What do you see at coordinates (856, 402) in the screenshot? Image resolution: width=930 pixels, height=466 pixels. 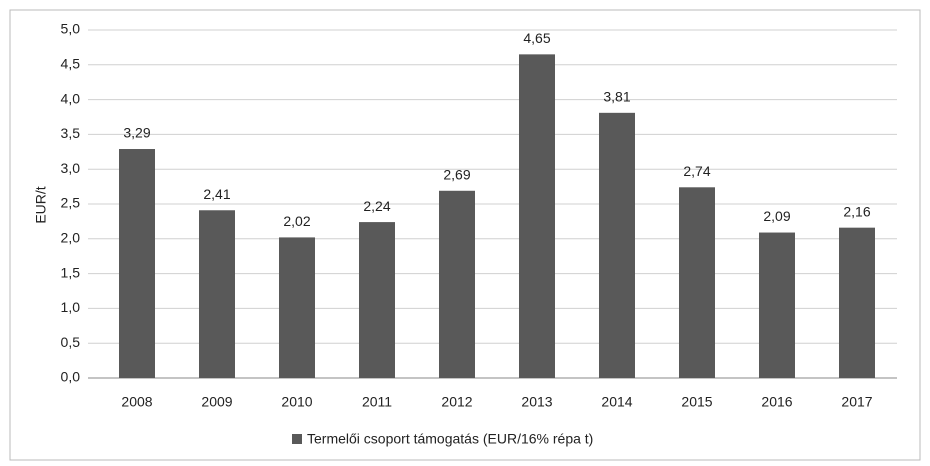 I see `x-tick-label: 2017` at bounding box center [856, 402].